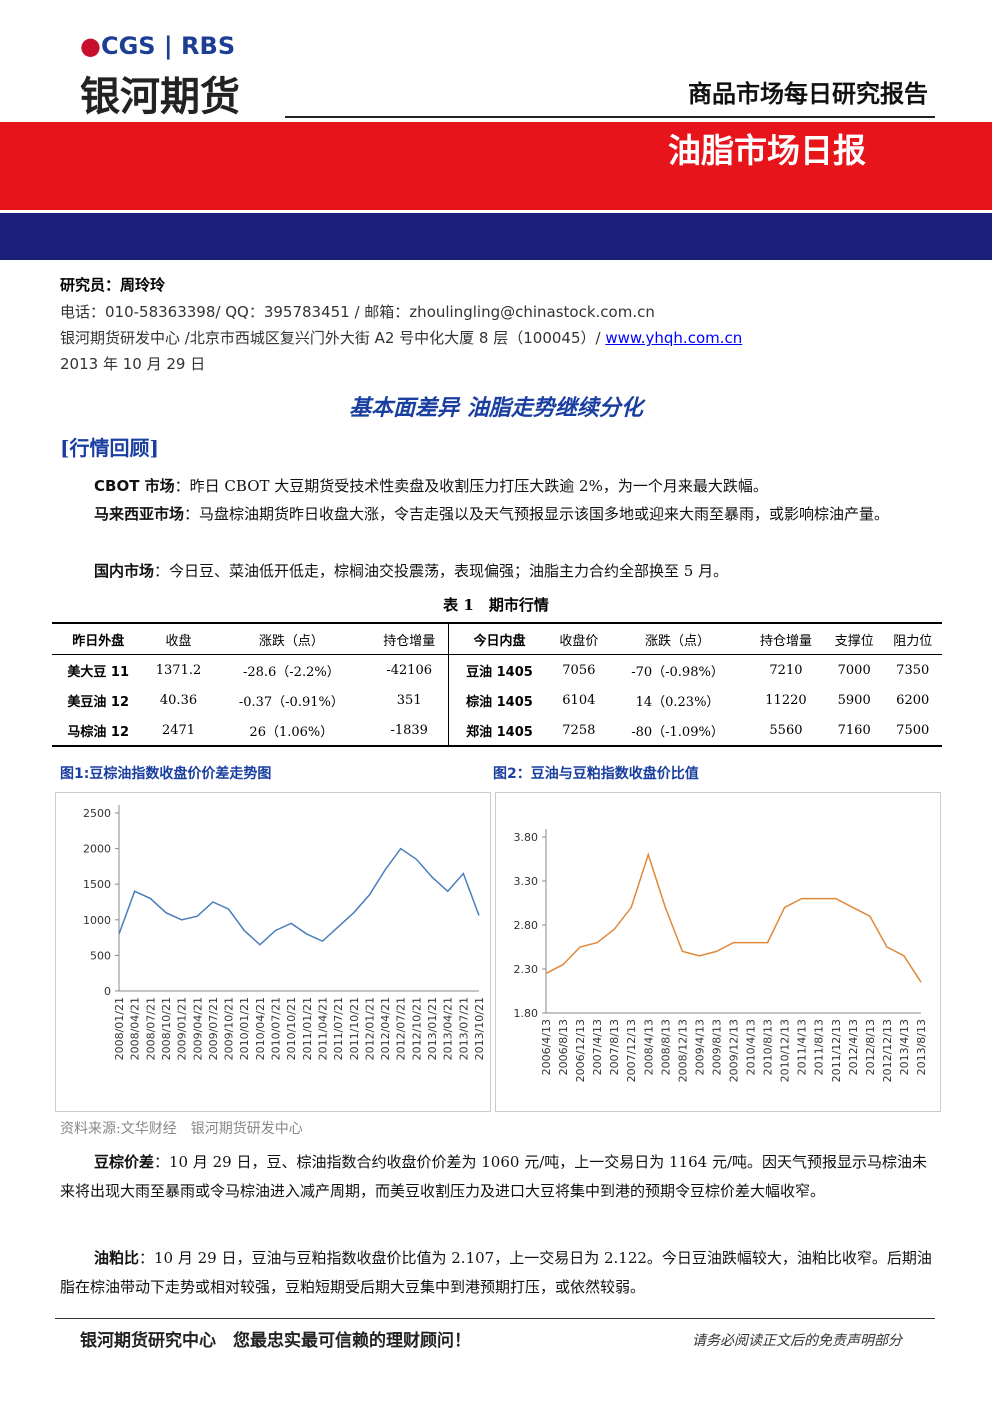  Describe the element at coordinates (496, 166) in the screenshot. I see `red-band` at that location.